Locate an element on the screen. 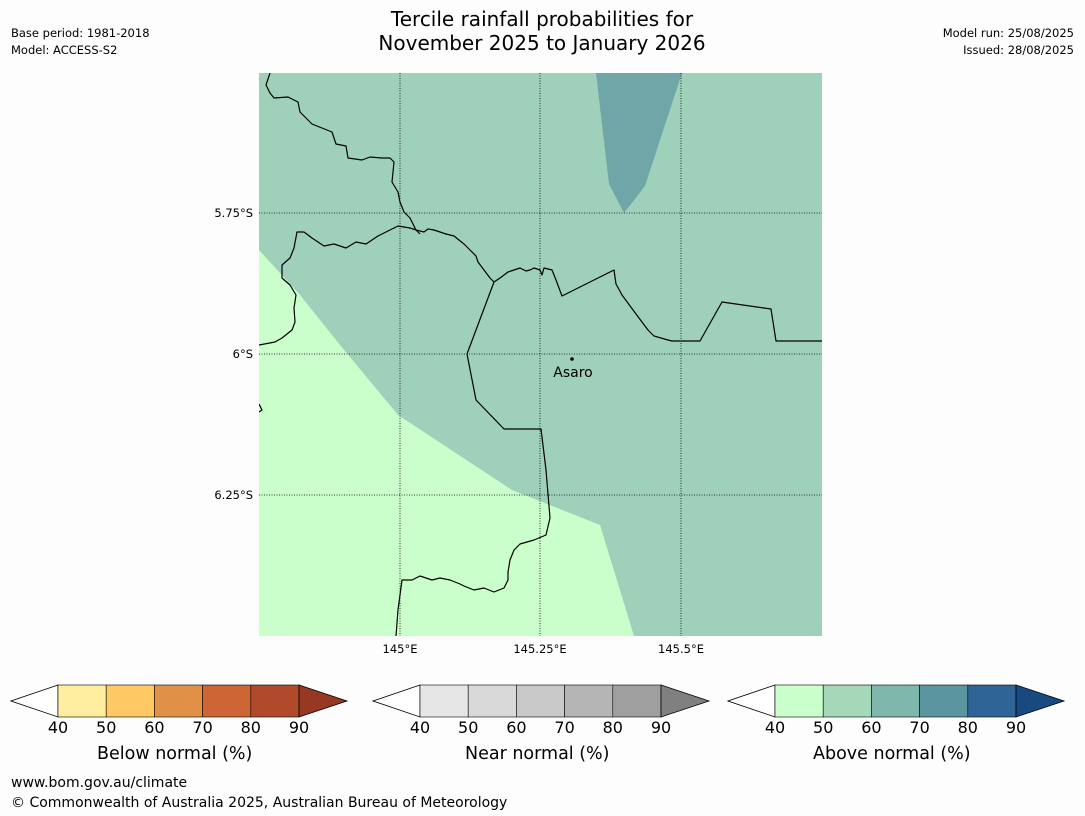 The image size is (1085, 816). colorbar-near-max-extension is located at coordinates (685, 701).